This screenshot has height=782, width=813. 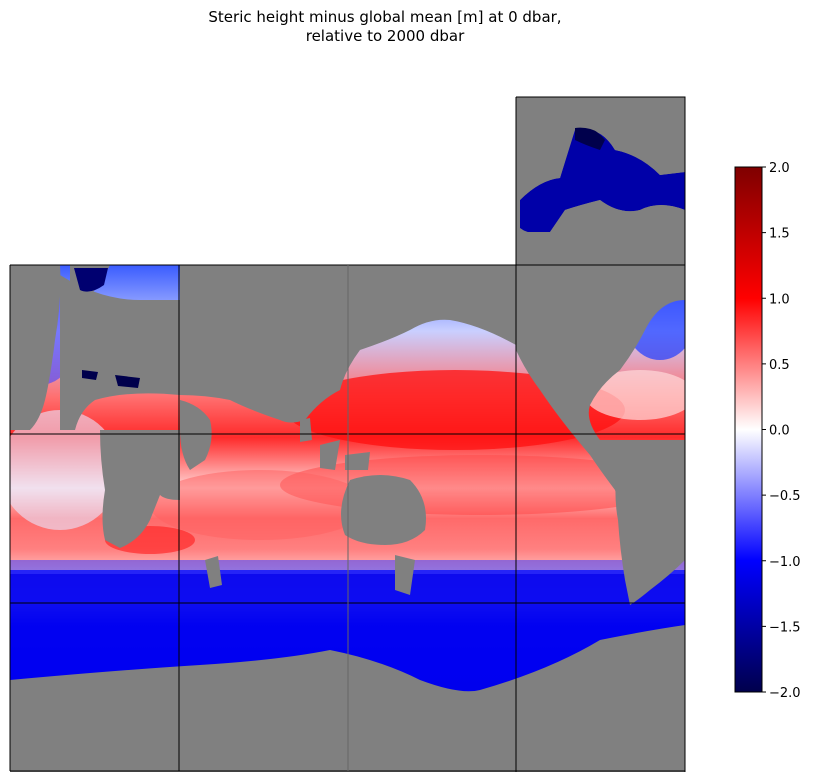 What do you see at coordinates (785, 693) in the screenshot?
I see `colorbar-tick-label: −2.0` at bounding box center [785, 693].